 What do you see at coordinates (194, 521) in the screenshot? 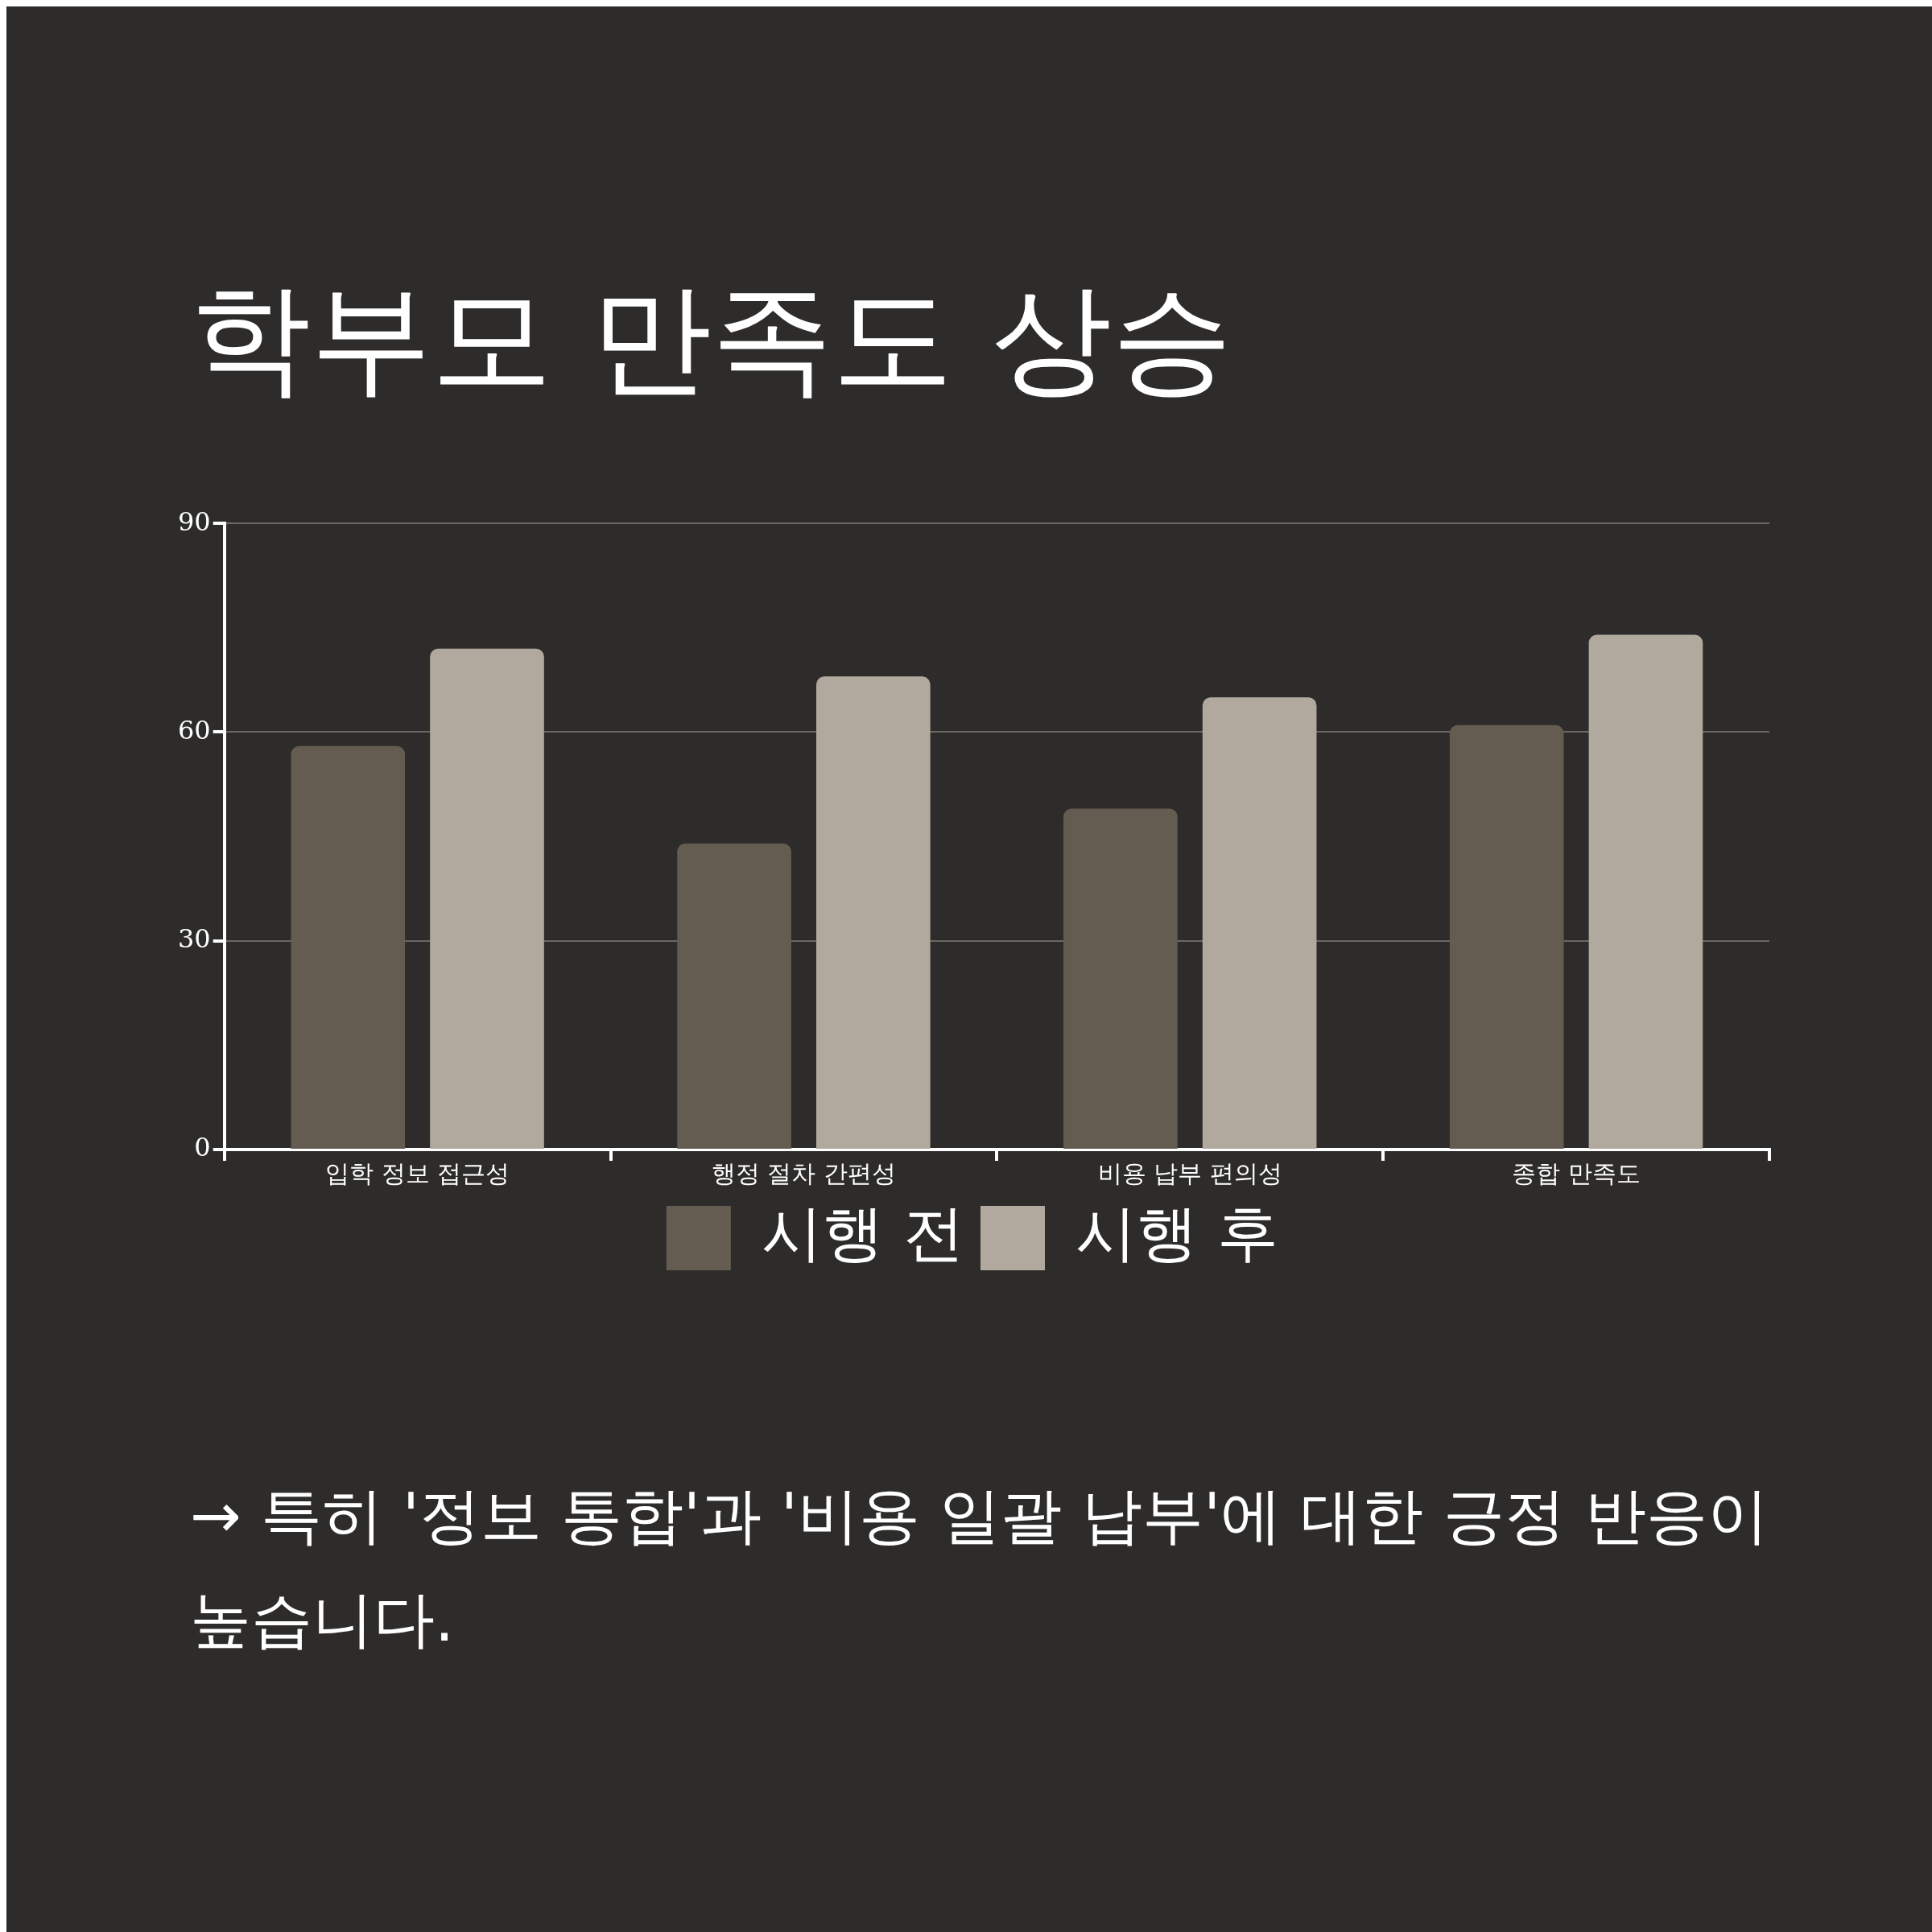
I see `y-tick-label: 90` at bounding box center [194, 521].